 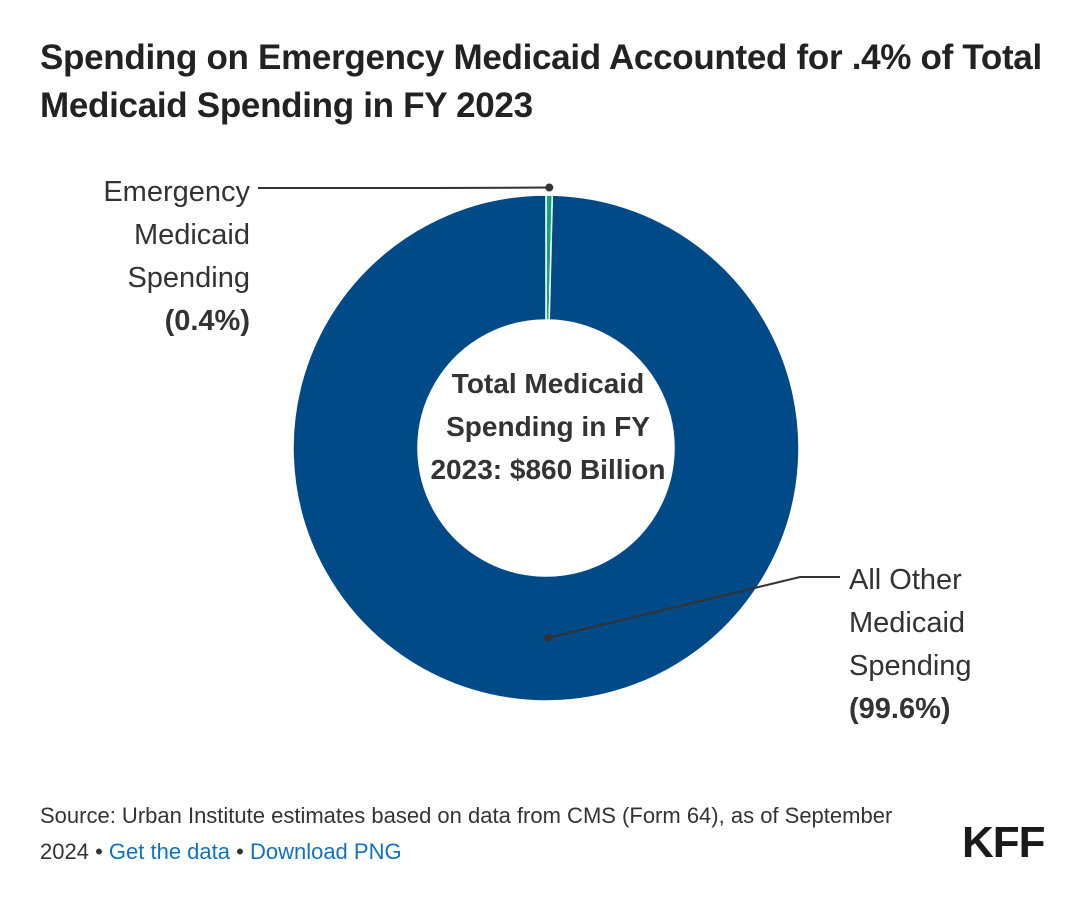 I want to click on download-png-link: Download PNG, so click(x=325, y=851).